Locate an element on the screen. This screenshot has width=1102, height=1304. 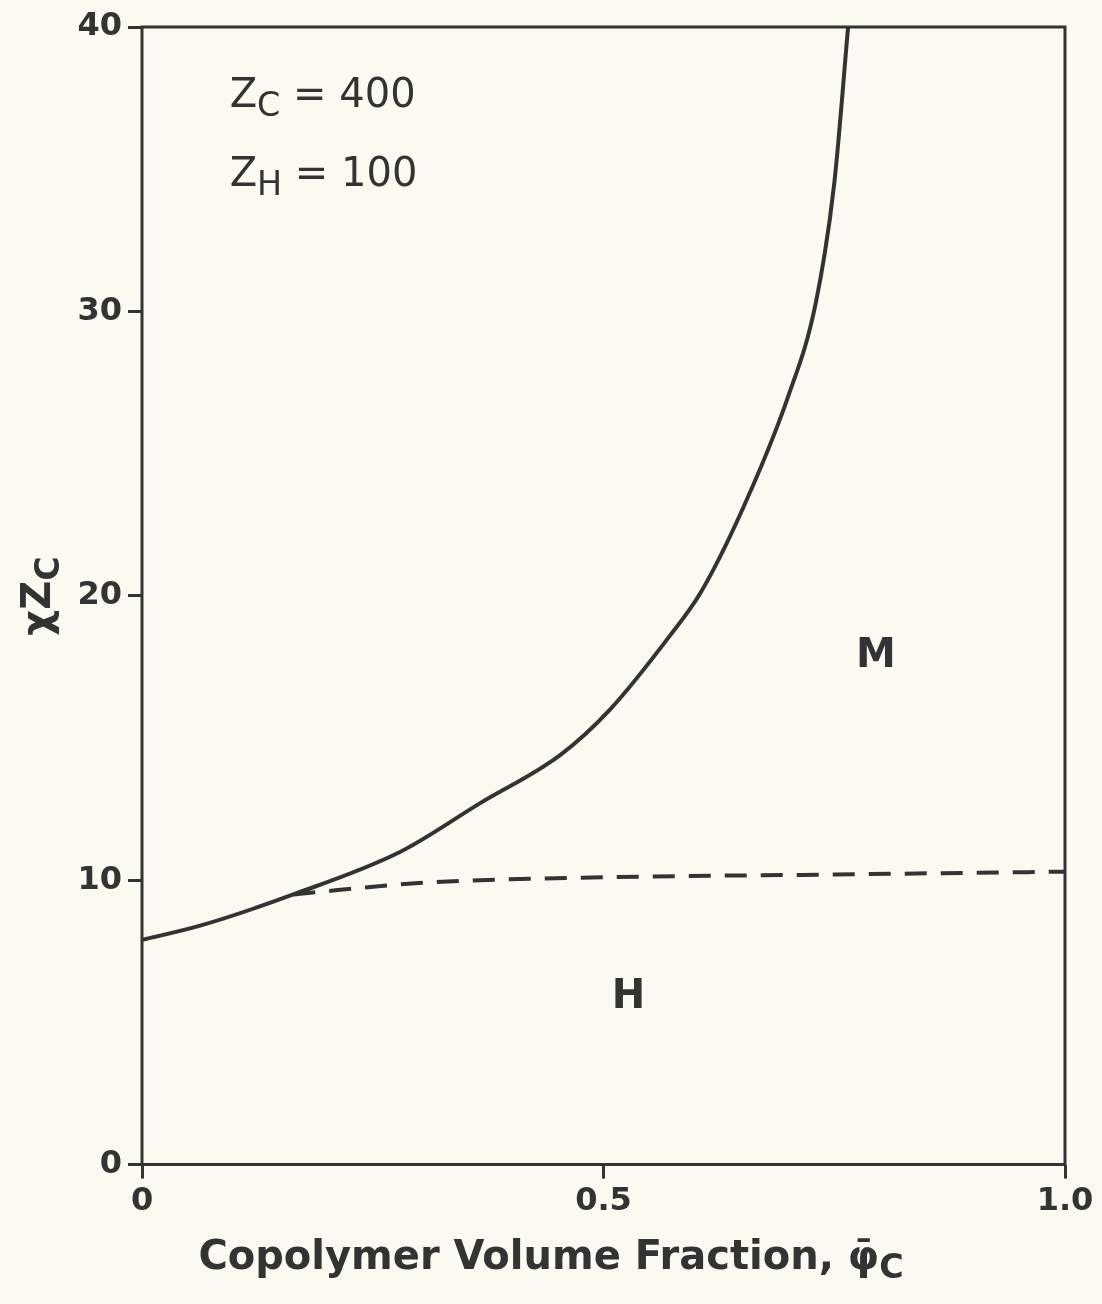
annotation: H is located at coordinates (628, 993).